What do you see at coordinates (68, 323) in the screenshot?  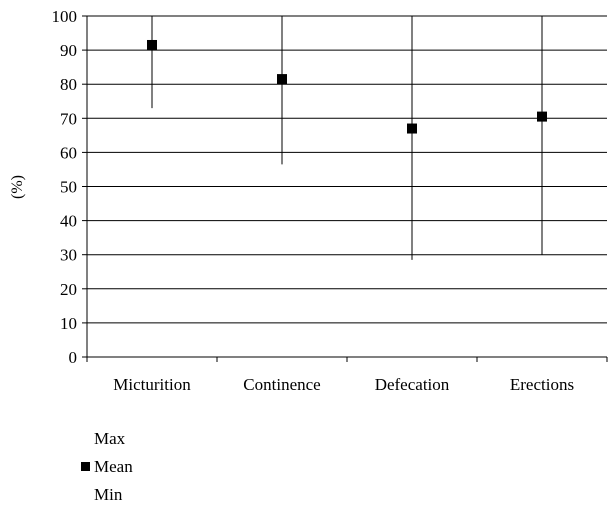 I see `y-tick-label-10: 10` at bounding box center [68, 323].